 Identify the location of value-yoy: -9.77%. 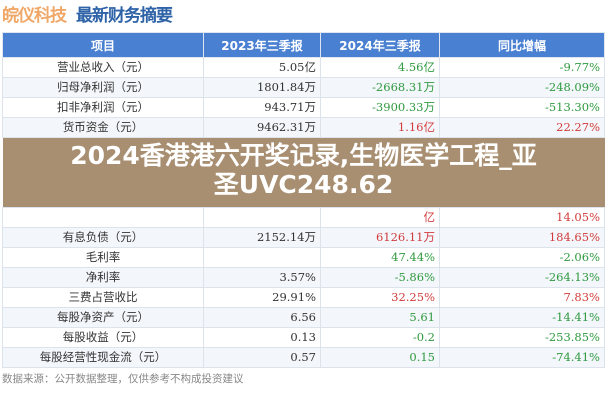
(522, 67).